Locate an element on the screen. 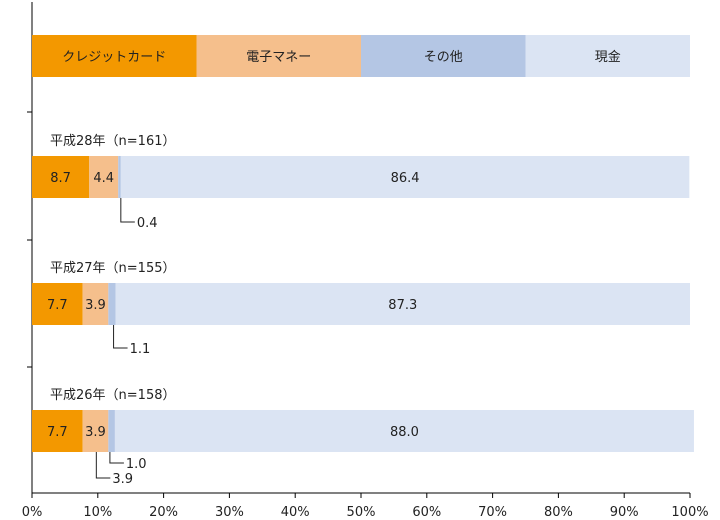 The width and height of the screenshot is (720, 520). data-label: 88.0 is located at coordinates (404, 432).